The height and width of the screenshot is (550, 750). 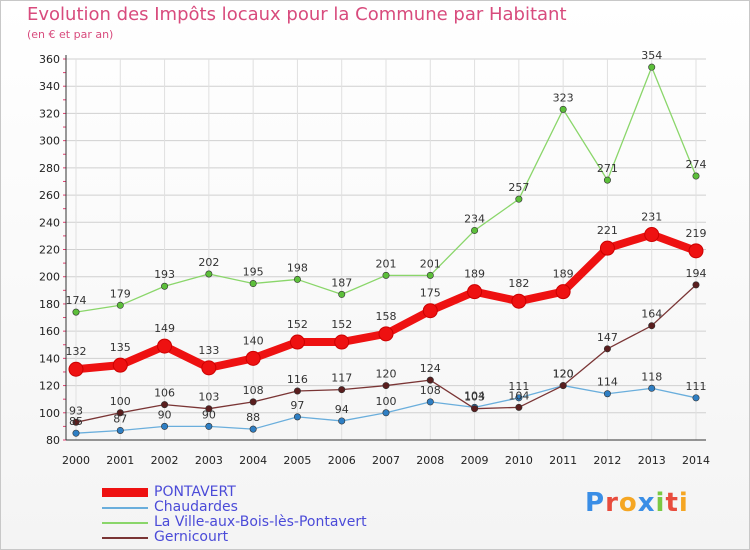 What do you see at coordinates (696, 460) in the screenshot?
I see `x-tick-label: 2014` at bounding box center [696, 460].